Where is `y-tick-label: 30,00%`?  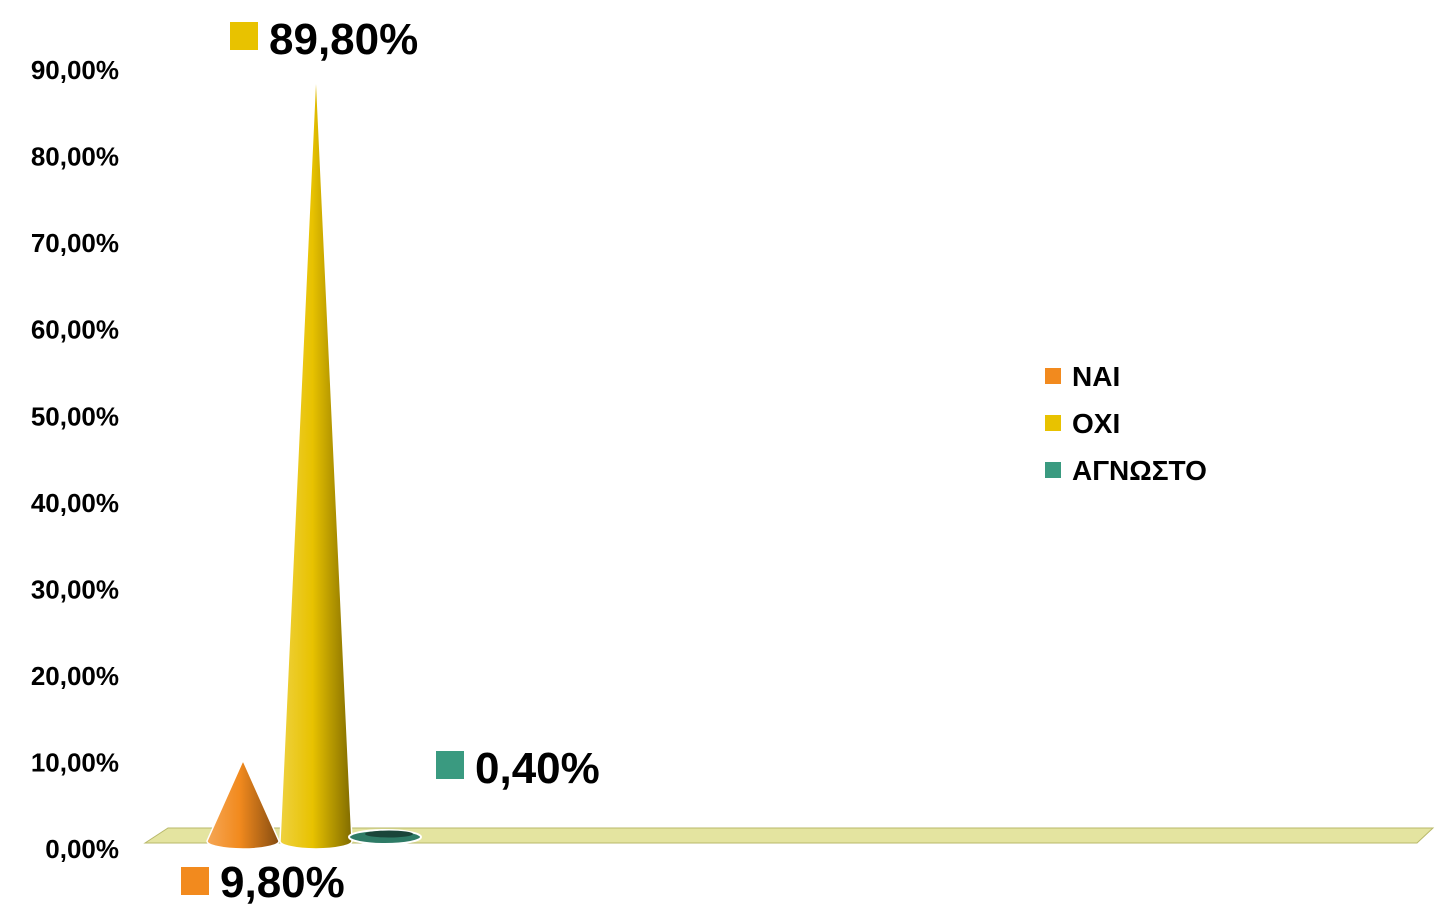 y-tick-label: 30,00% is located at coordinates (75, 589).